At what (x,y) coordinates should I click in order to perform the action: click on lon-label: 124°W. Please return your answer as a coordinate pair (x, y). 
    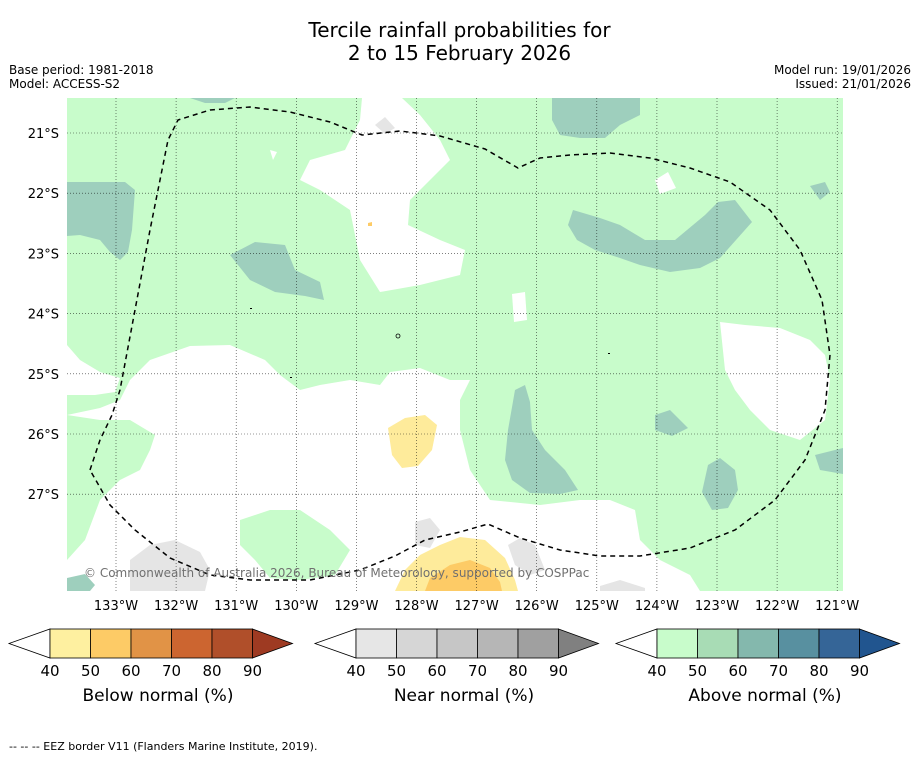
    Looking at the image, I should click on (657, 606).